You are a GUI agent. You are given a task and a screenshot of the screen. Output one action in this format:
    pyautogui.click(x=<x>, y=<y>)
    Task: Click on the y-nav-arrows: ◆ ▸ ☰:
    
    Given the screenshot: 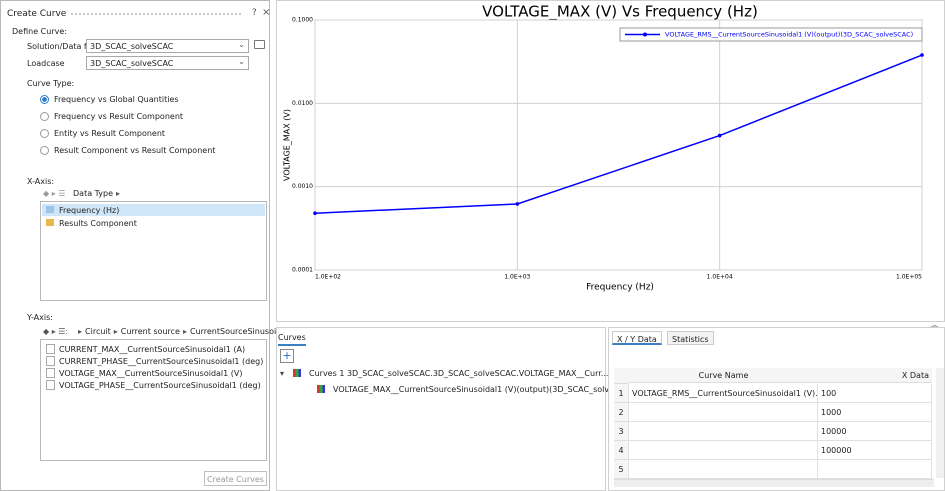 What is the action you would take?
    pyautogui.click(x=56, y=331)
    